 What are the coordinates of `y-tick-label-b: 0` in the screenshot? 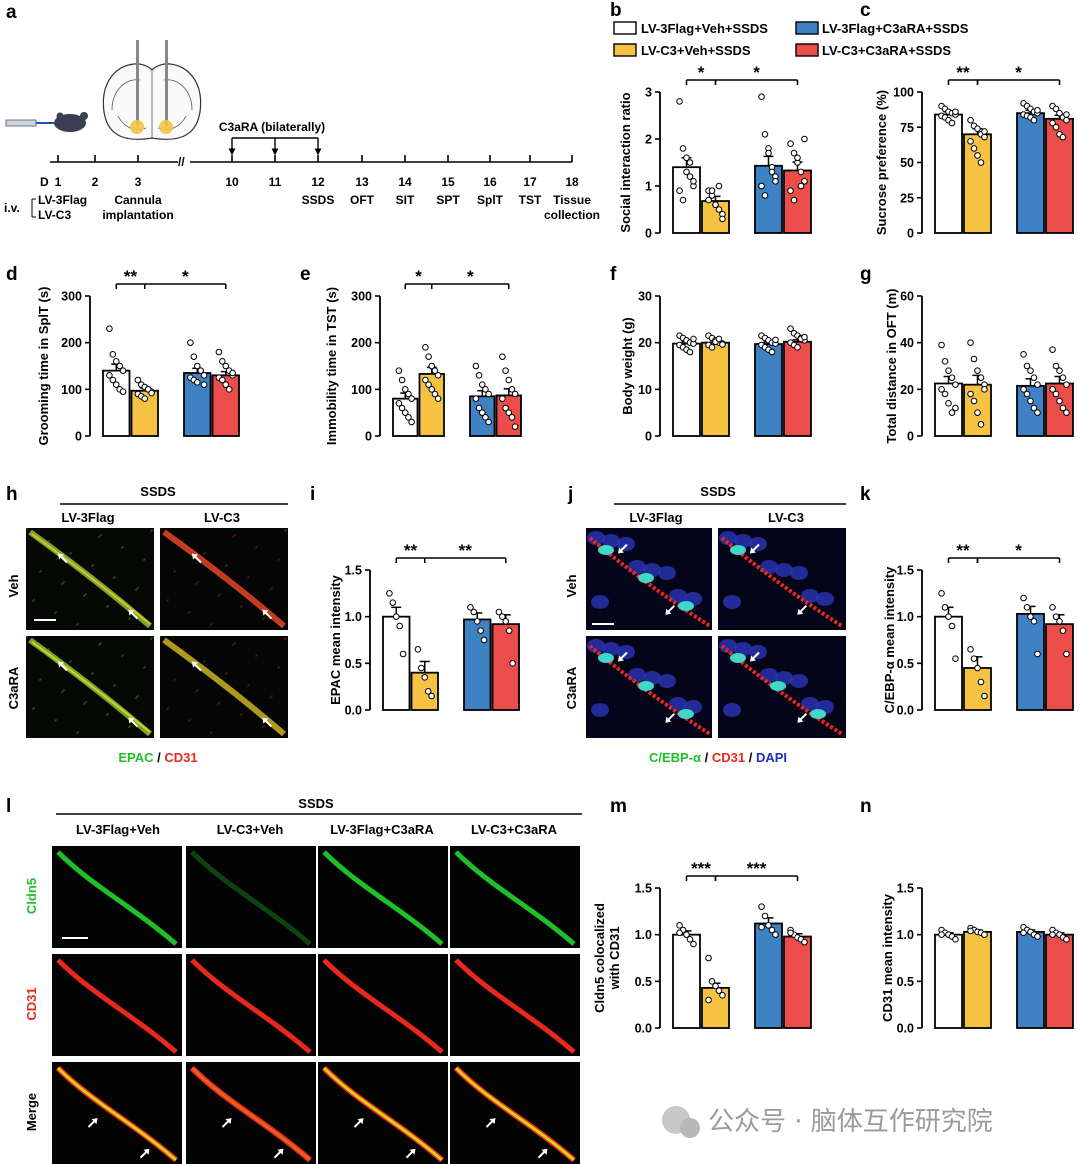 It's located at (648, 234).